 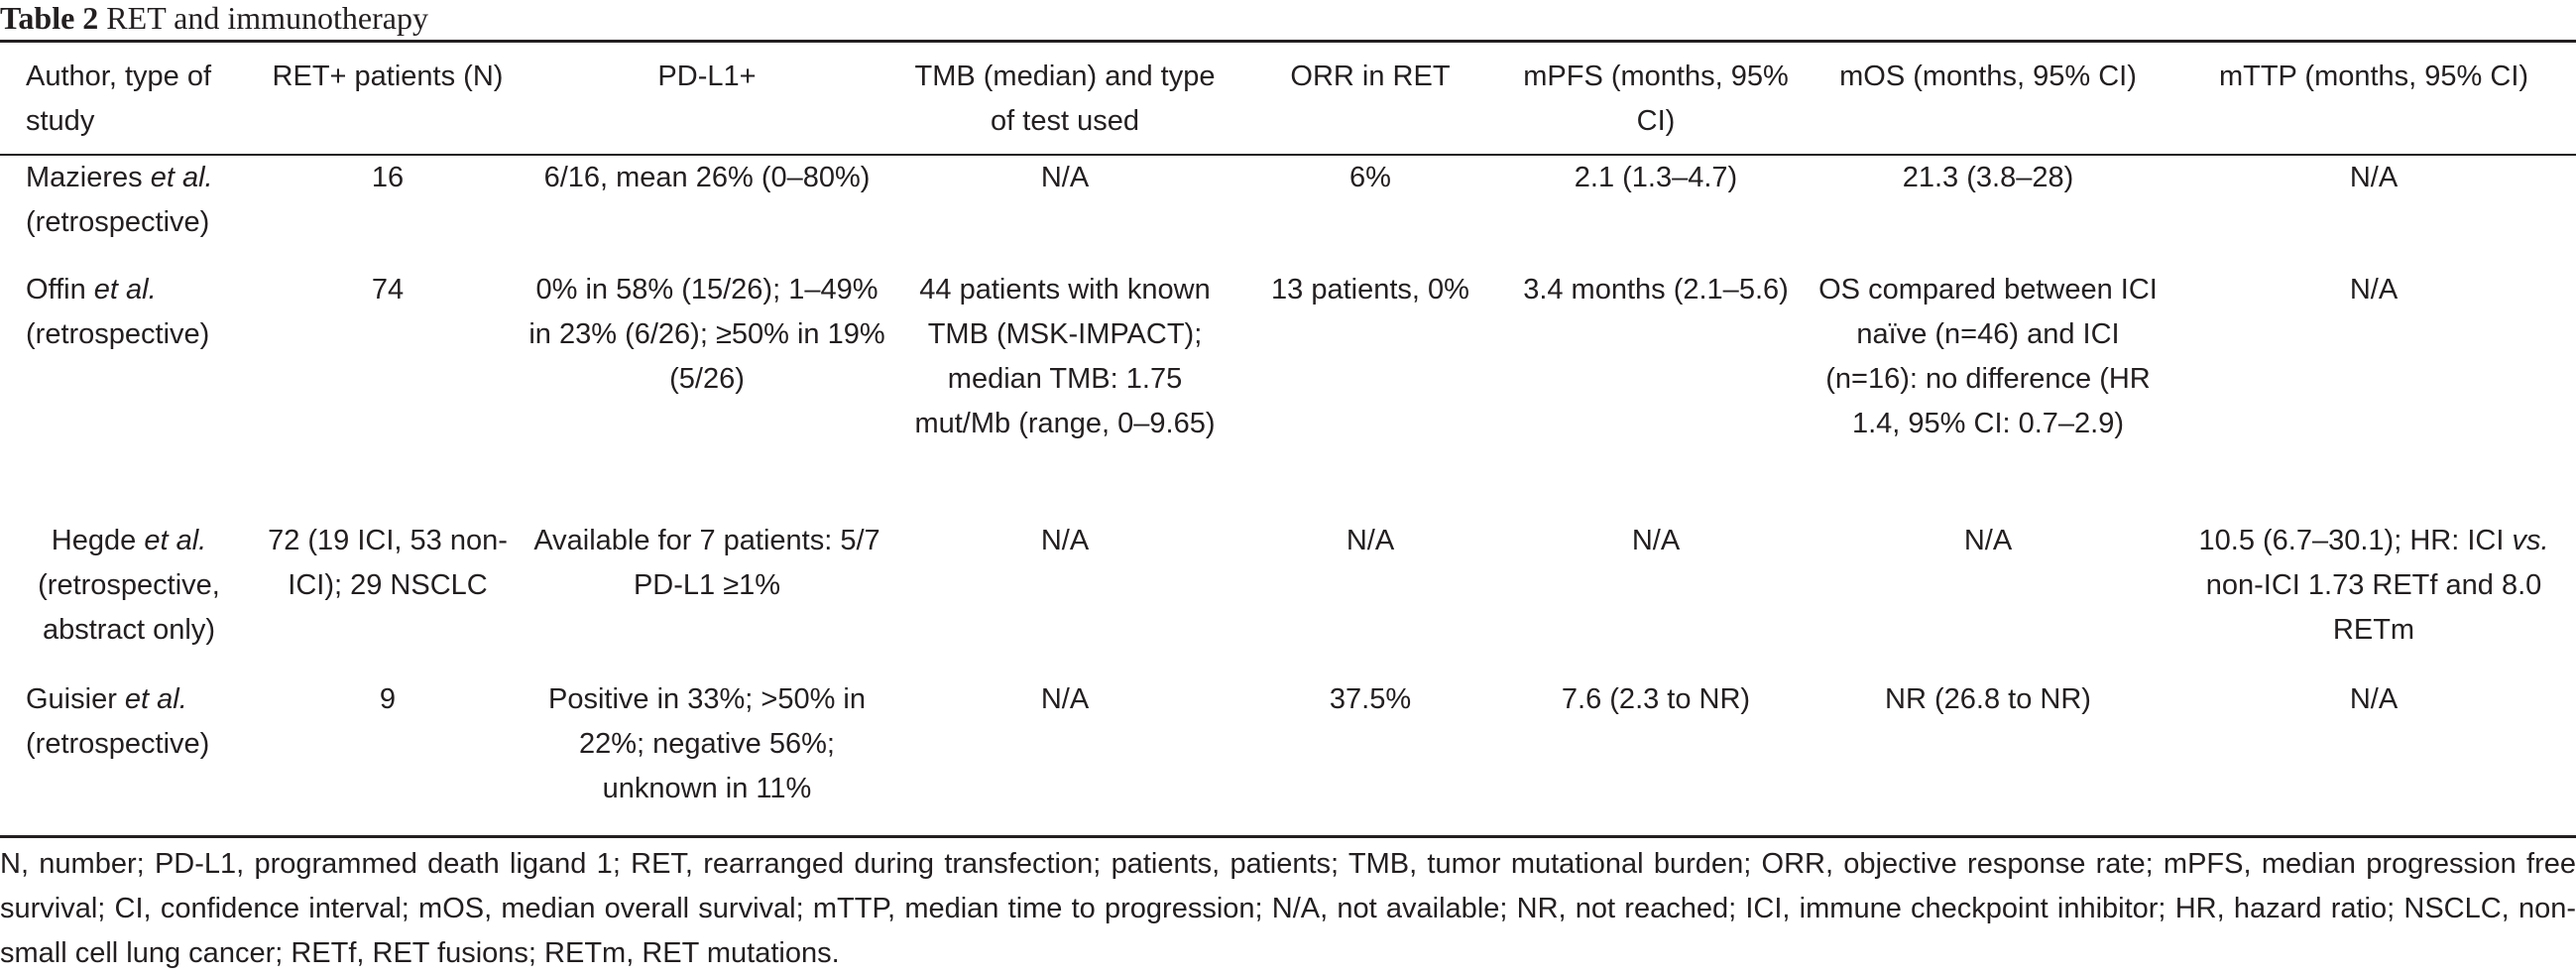 What do you see at coordinates (707, 177) in the screenshot?
I see `pdl1-cell: 6/16, mean 26% (0–80%)` at bounding box center [707, 177].